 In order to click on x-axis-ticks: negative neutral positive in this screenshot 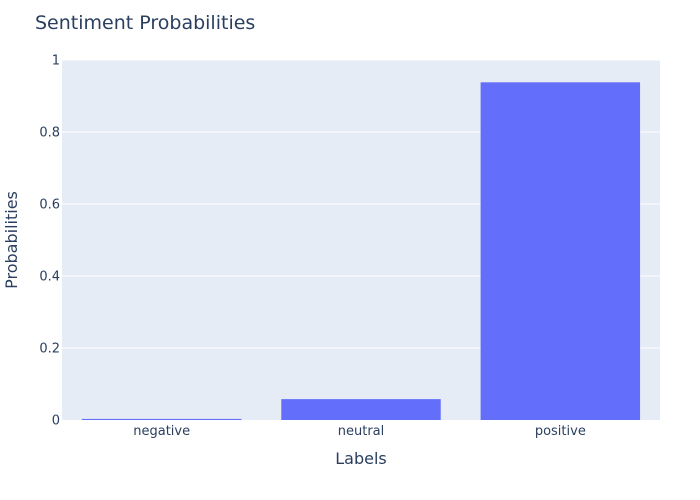, I will do `click(359, 431)`.